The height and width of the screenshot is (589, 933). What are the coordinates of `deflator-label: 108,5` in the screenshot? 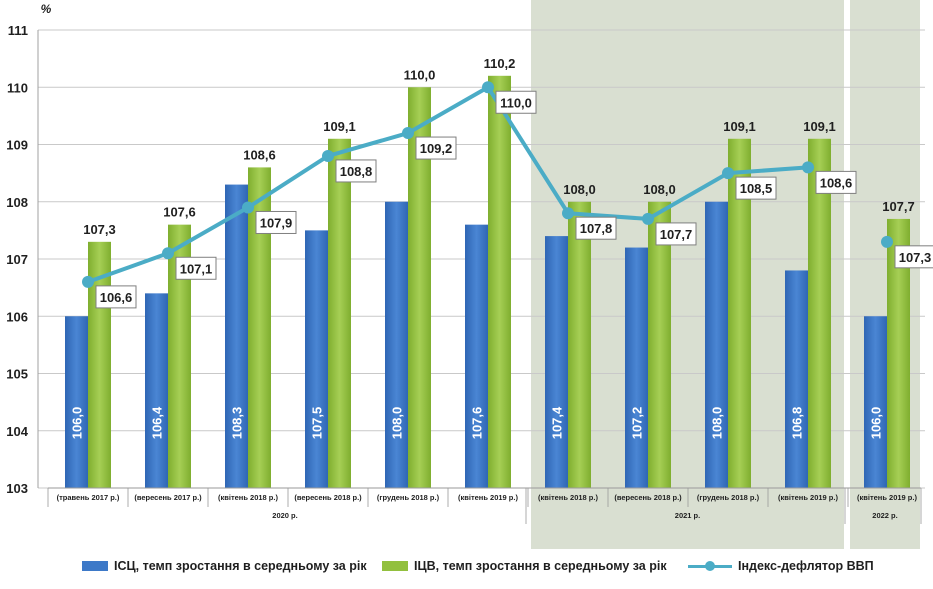 It's located at (756, 188).